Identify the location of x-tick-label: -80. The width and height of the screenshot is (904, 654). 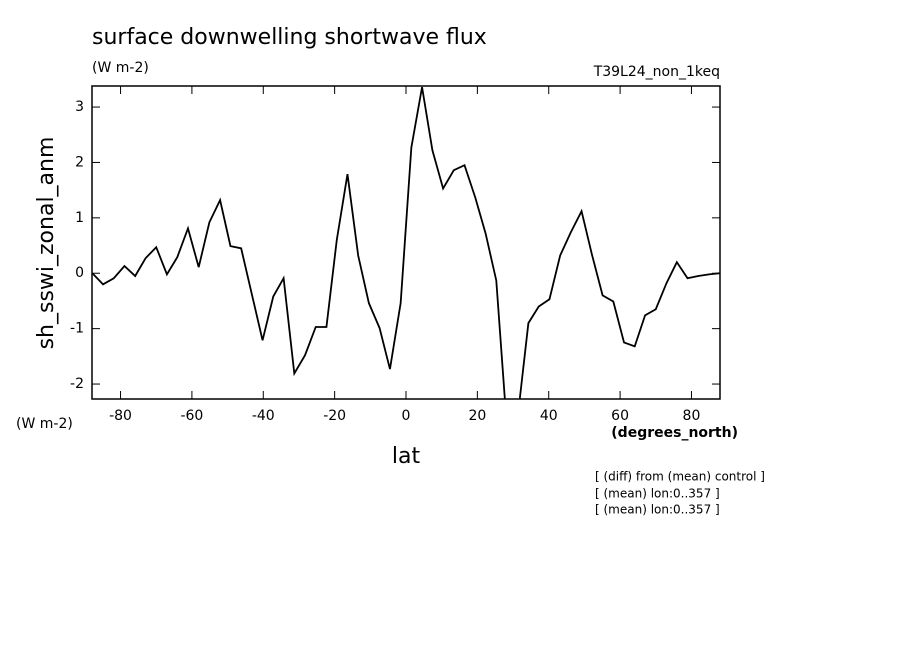
(120, 416).